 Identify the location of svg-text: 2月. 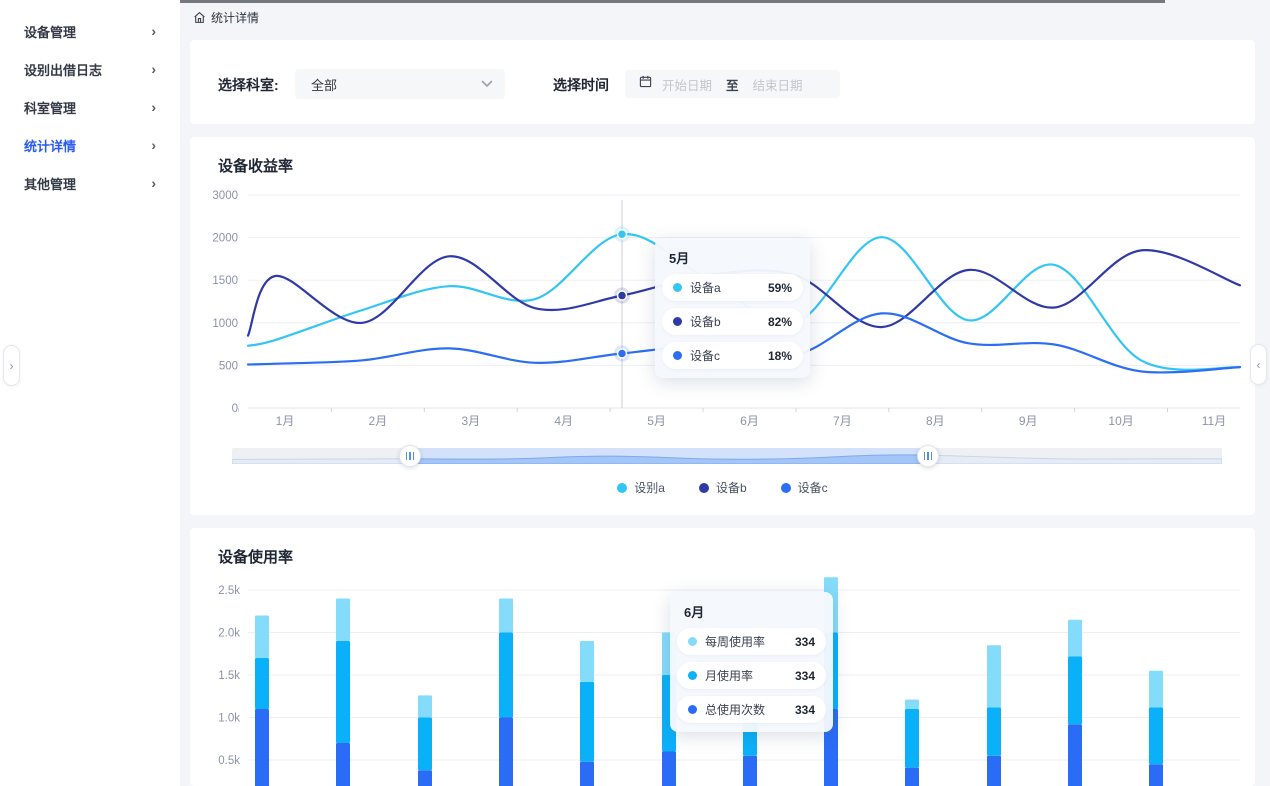
(378, 421).